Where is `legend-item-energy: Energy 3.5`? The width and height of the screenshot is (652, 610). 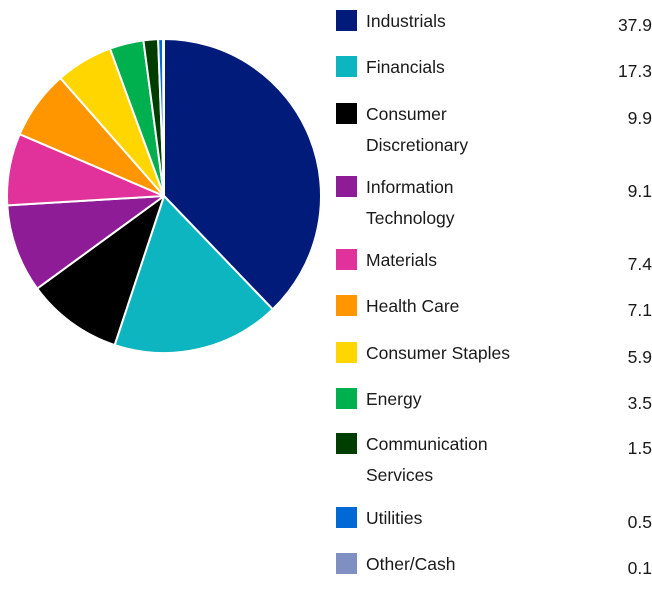 legend-item-energy: Energy 3.5 is located at coordinates (494, 415).